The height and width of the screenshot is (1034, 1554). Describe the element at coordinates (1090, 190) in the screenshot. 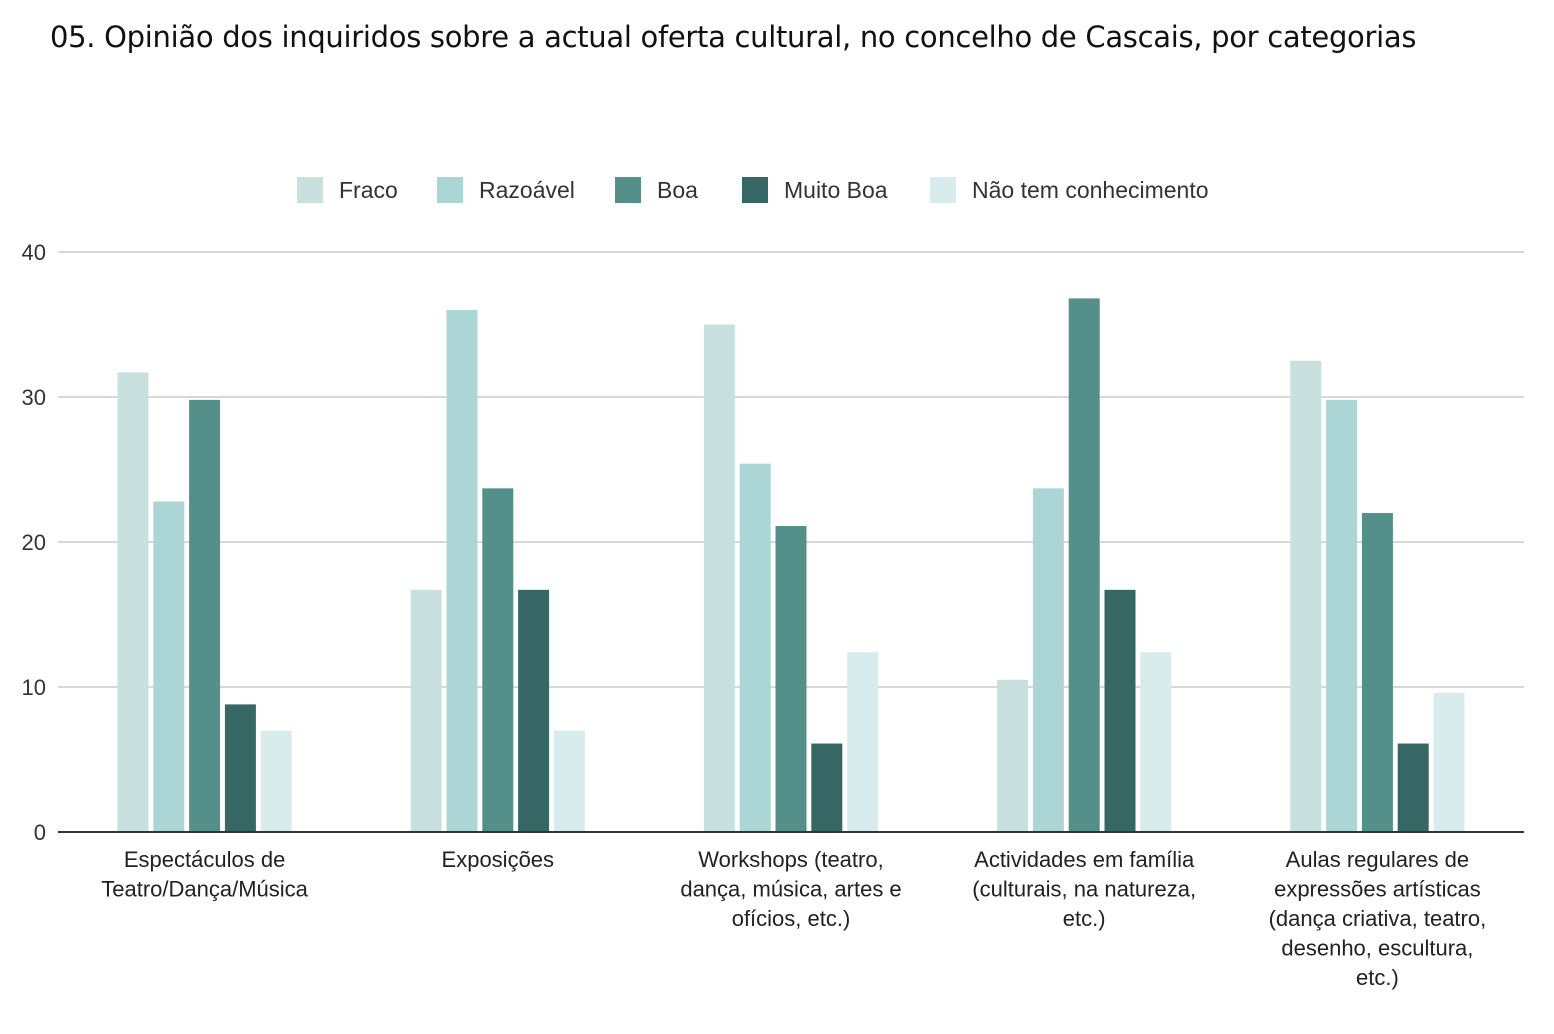

I see `legend-label: Não tem conhecimento` at that location.